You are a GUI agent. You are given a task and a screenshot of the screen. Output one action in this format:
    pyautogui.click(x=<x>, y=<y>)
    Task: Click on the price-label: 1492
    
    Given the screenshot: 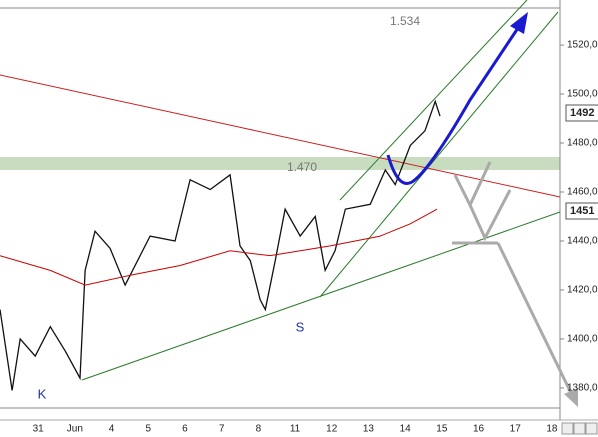 What is the action you would take?
    pyautogui.click(x=582, y=113)
    